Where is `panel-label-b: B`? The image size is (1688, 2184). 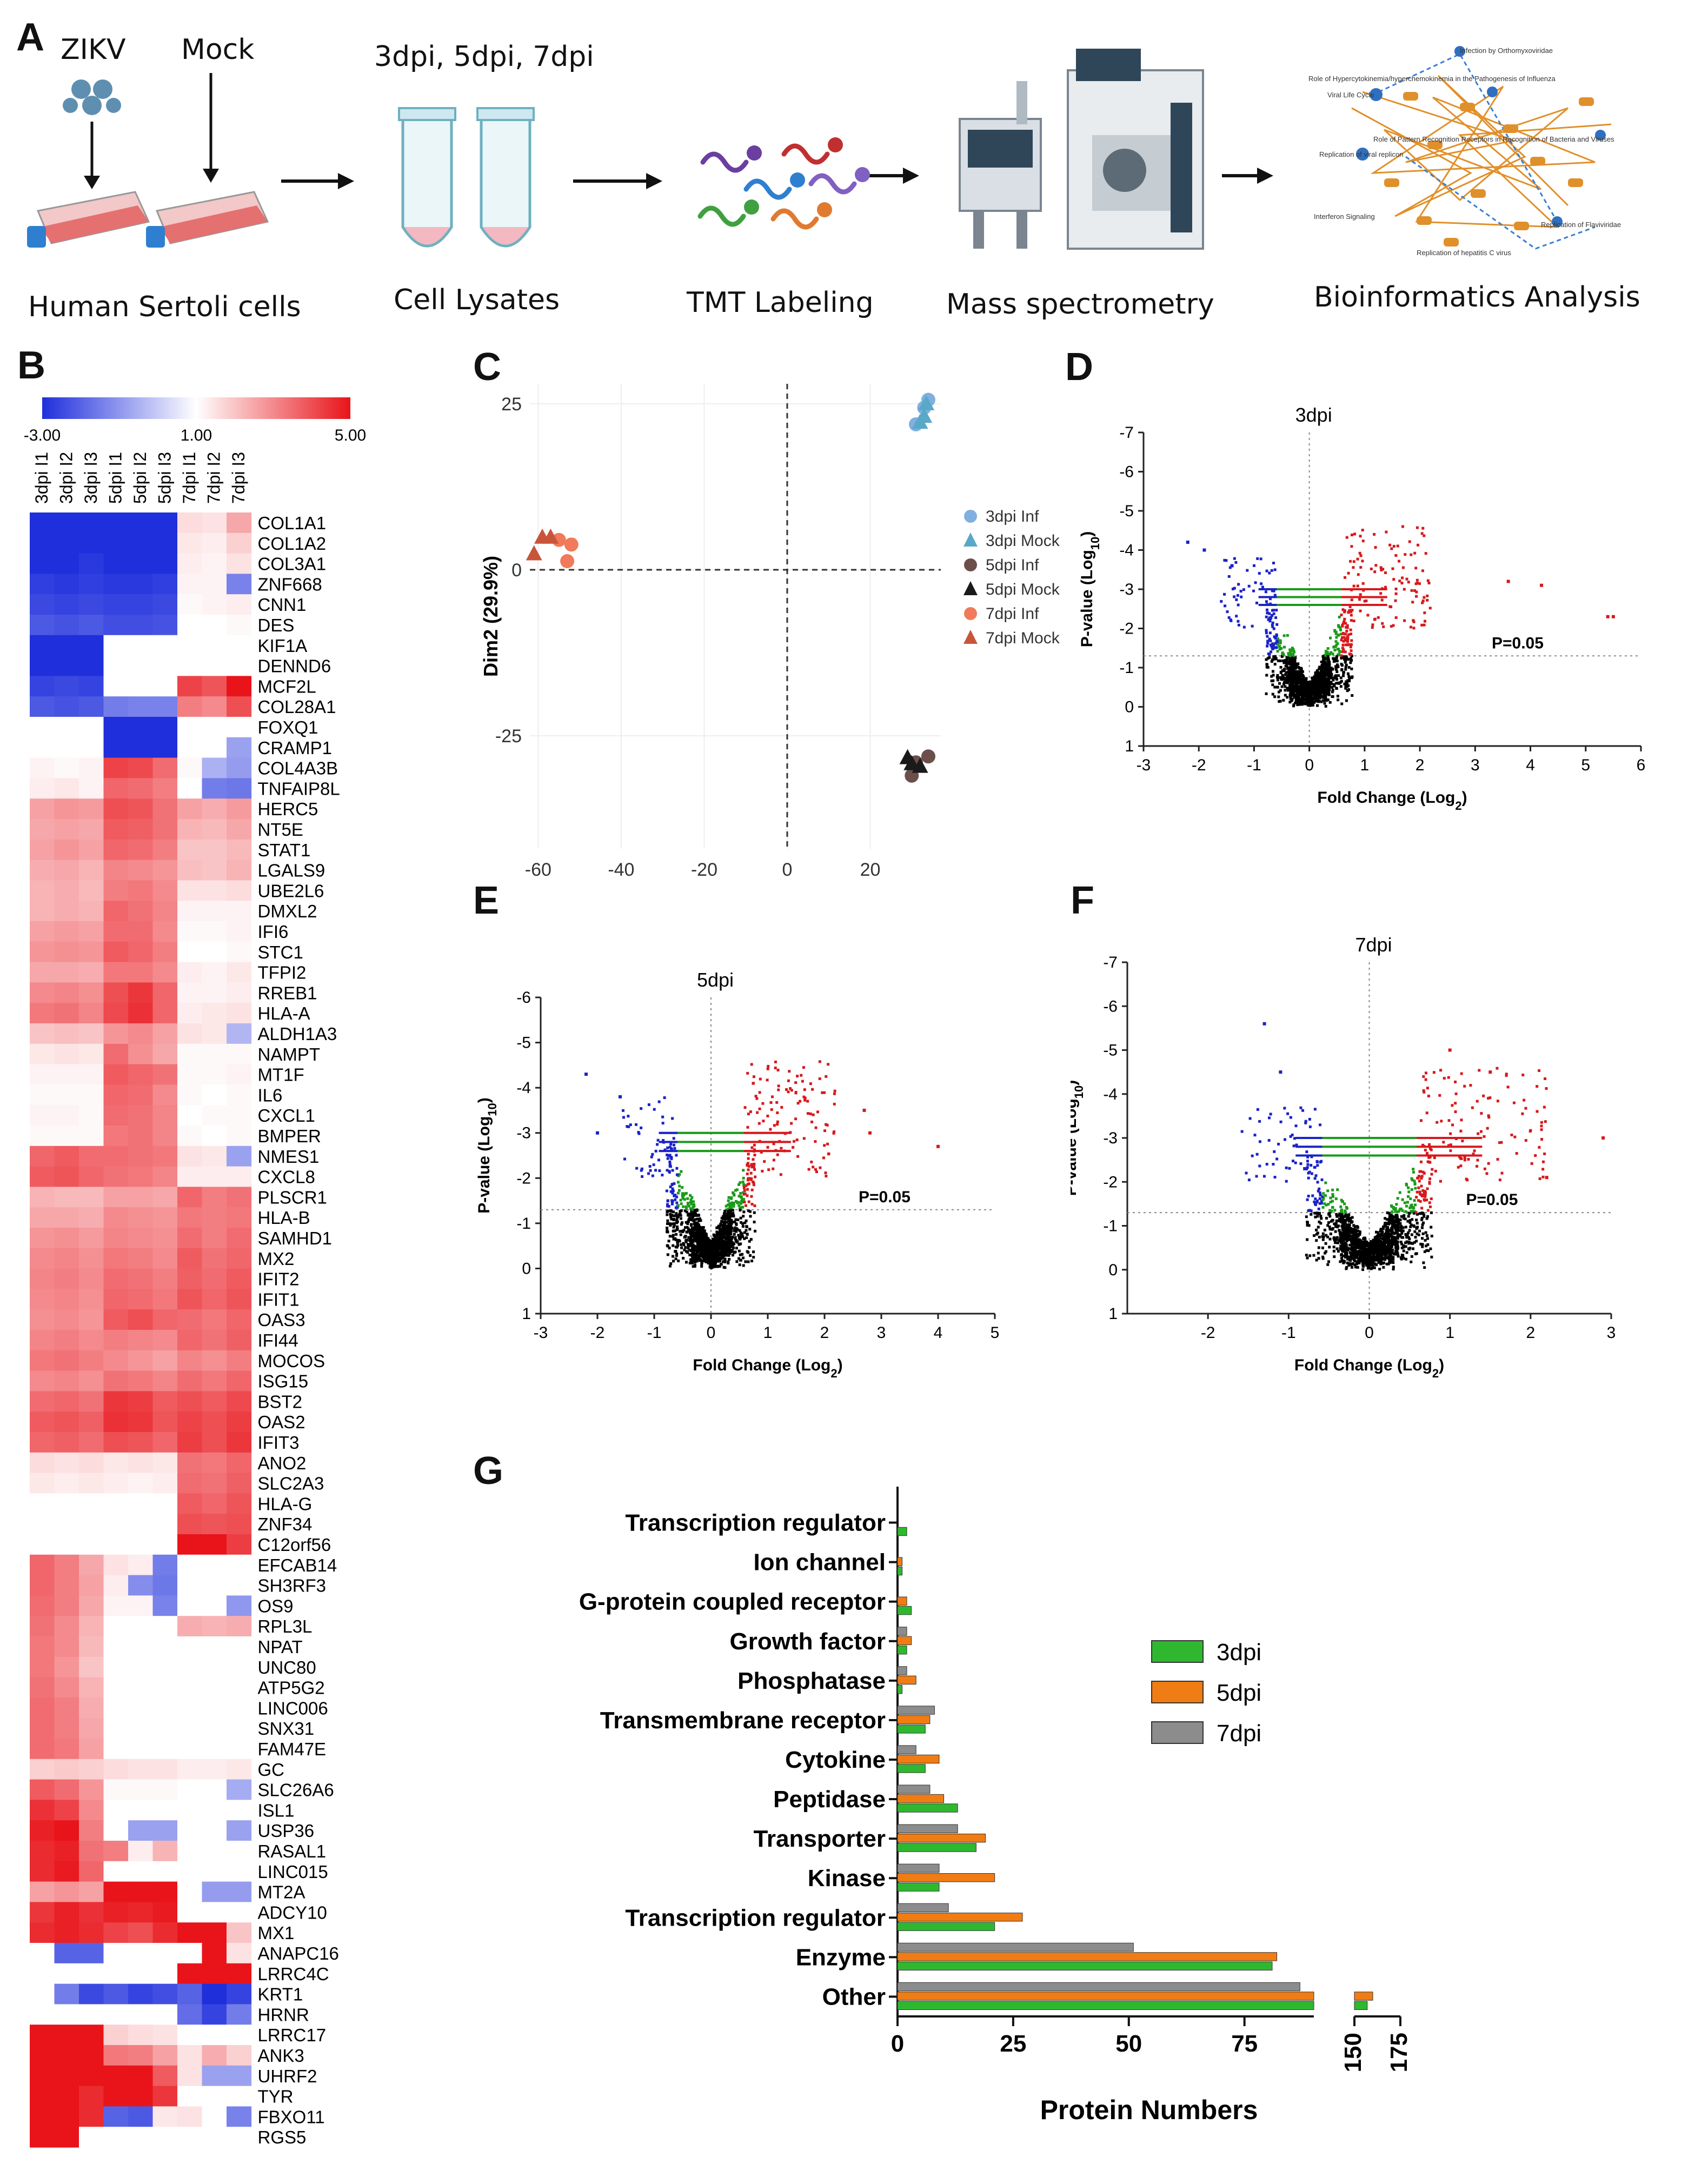 panel-label-b: B is located at coordinates (31, 366).